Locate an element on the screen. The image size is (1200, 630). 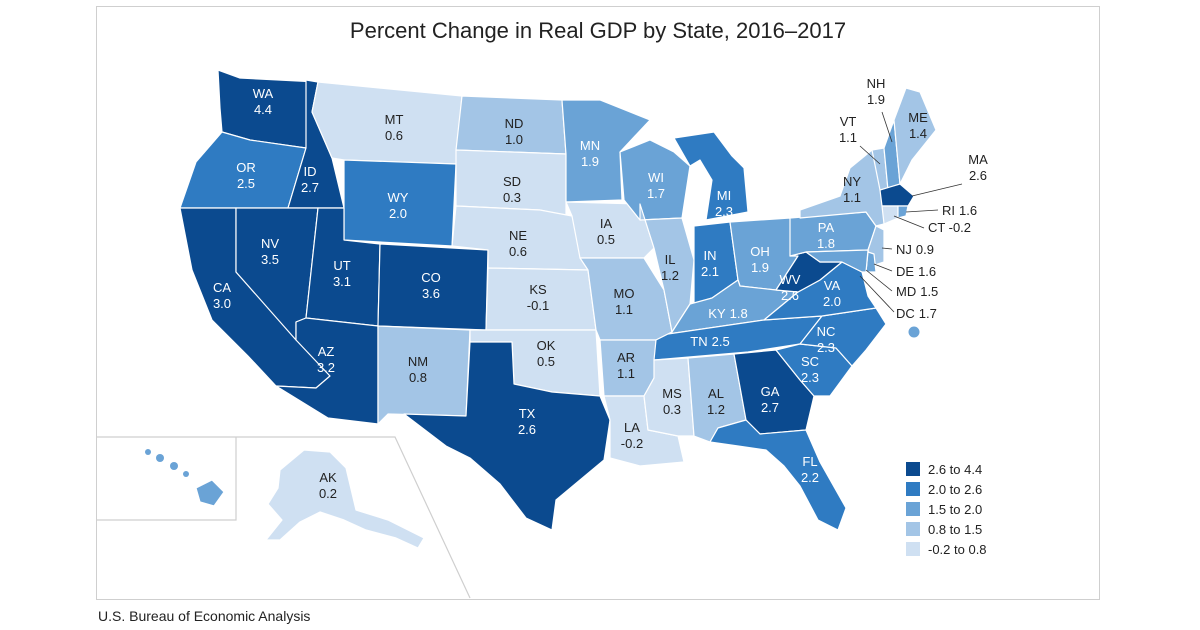
svg-text:WA4.4: WA 4.4 is located at coordinates (263, 101).